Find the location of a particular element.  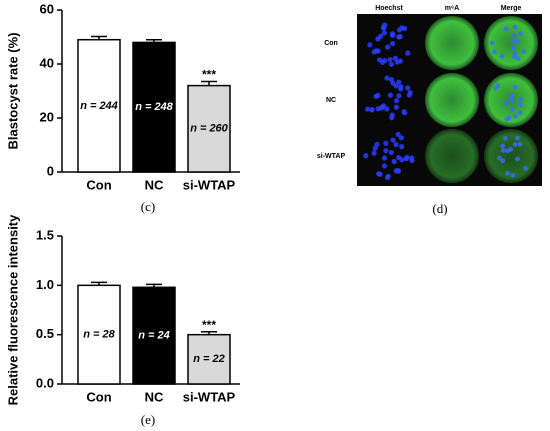

y-tick-label: 0 is located at coordinates (50, 170).